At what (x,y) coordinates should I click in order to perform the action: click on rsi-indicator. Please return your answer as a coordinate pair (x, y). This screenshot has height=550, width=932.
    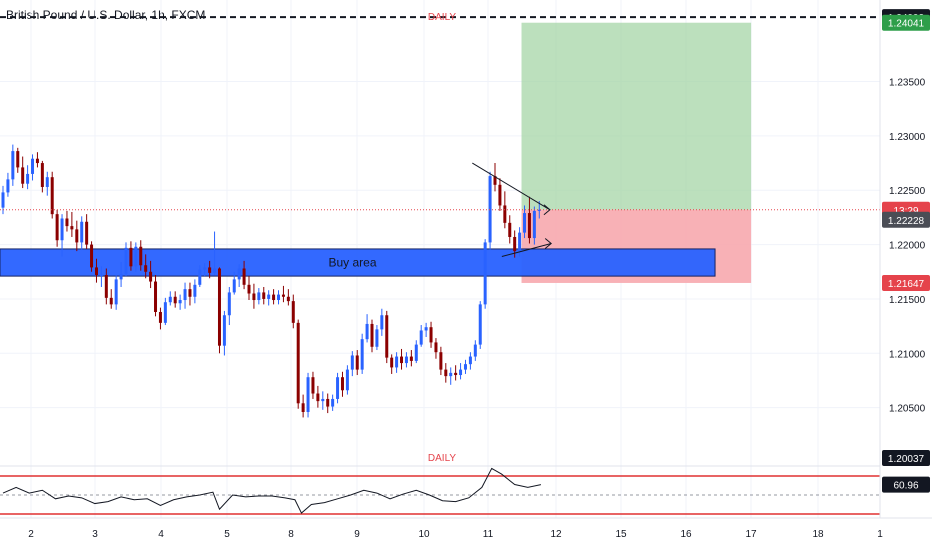
    Looking at the image, I should click on (440, 490).